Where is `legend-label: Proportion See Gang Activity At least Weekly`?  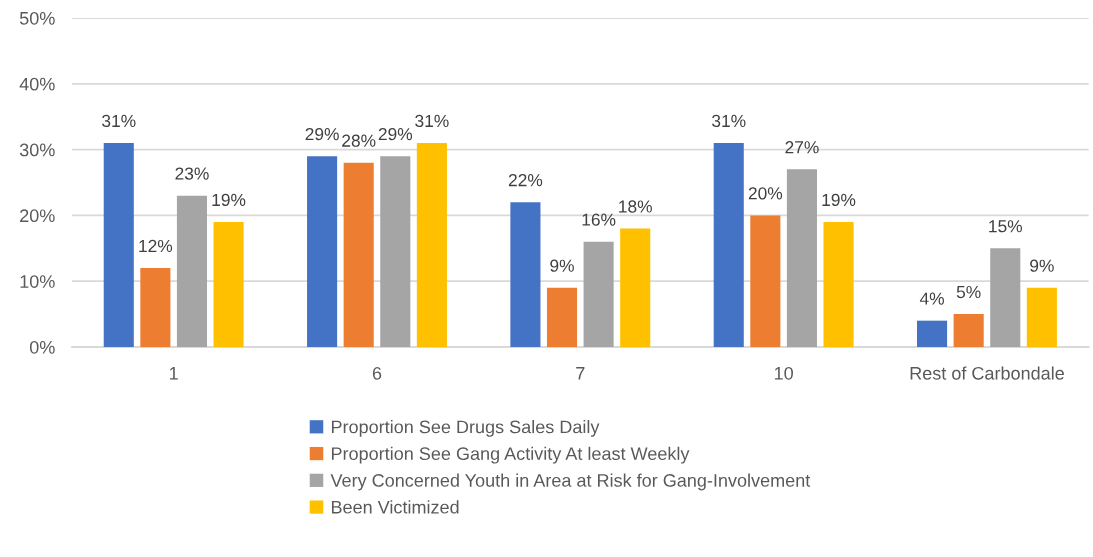 legend-label: Proportion See Gang Activity At least Weekly is located at coordinates (510, 455).